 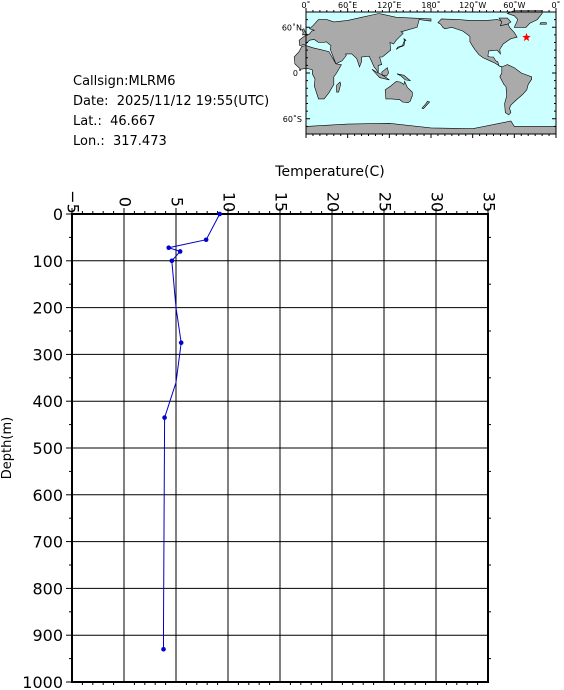 I want to click on latitude-text: Lat.: 46.667, so click(x=114, y=121).